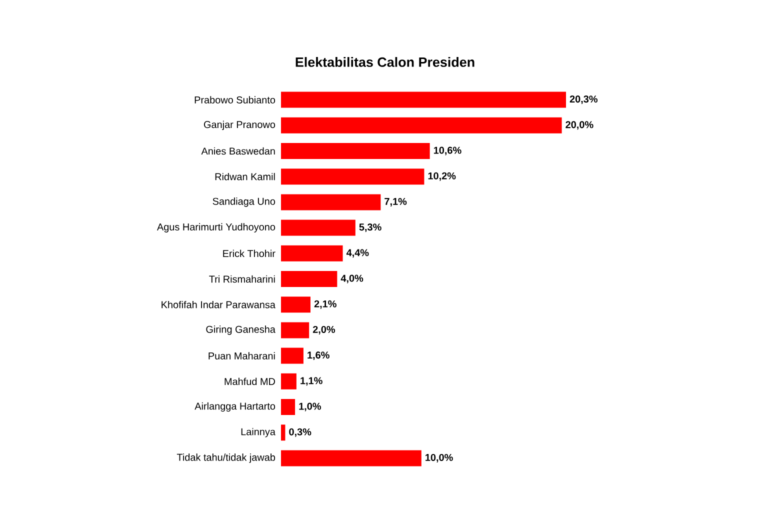 Image resolution: width=770 pixels, height=527 pixels. I want to click on data-label: 10,6%, so click(448, 151).